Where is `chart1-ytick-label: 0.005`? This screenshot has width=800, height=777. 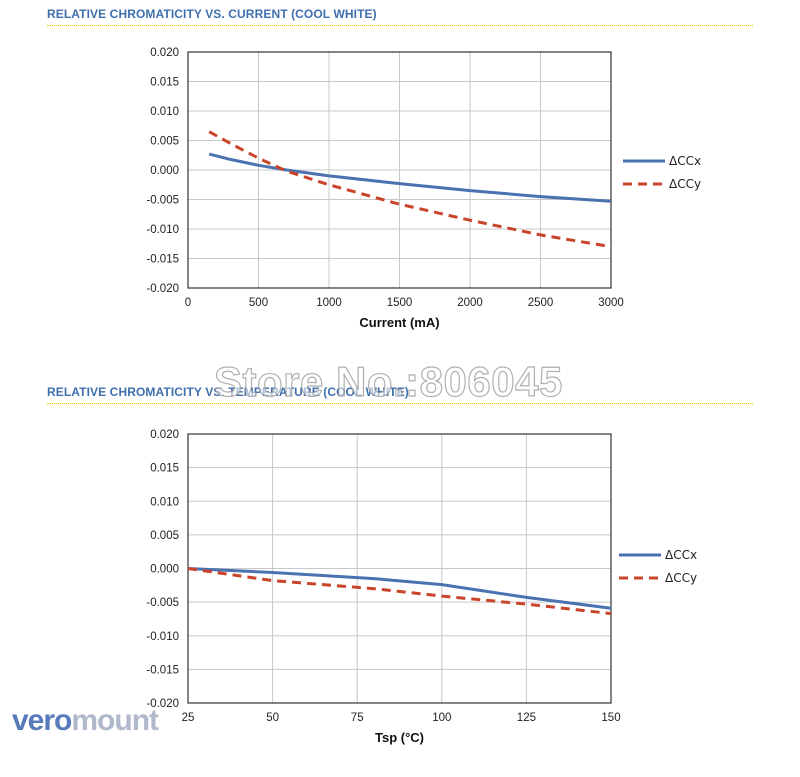
chart1-ytick-label: 0.005 is located at coordinates (164, 142).